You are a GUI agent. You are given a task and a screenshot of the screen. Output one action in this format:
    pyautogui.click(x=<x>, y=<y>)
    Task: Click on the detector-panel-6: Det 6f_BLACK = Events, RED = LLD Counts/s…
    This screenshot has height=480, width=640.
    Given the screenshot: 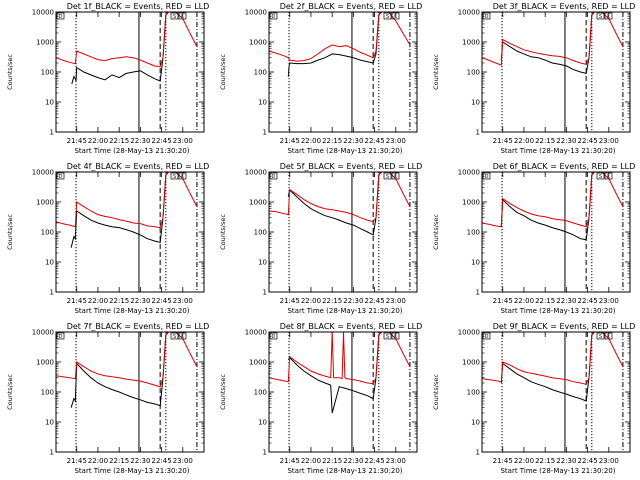 What is the action you would take?
    pyautogui.click(x=533, y=238)
    